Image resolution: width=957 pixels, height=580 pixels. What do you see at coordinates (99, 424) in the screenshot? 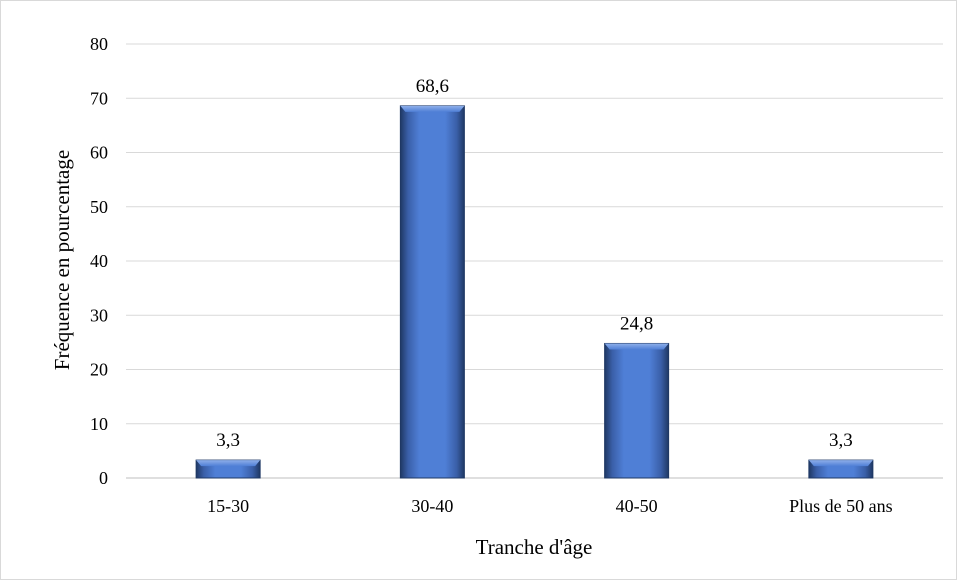
I see `y-tick-label: 10` at bounding box center [99, 424].